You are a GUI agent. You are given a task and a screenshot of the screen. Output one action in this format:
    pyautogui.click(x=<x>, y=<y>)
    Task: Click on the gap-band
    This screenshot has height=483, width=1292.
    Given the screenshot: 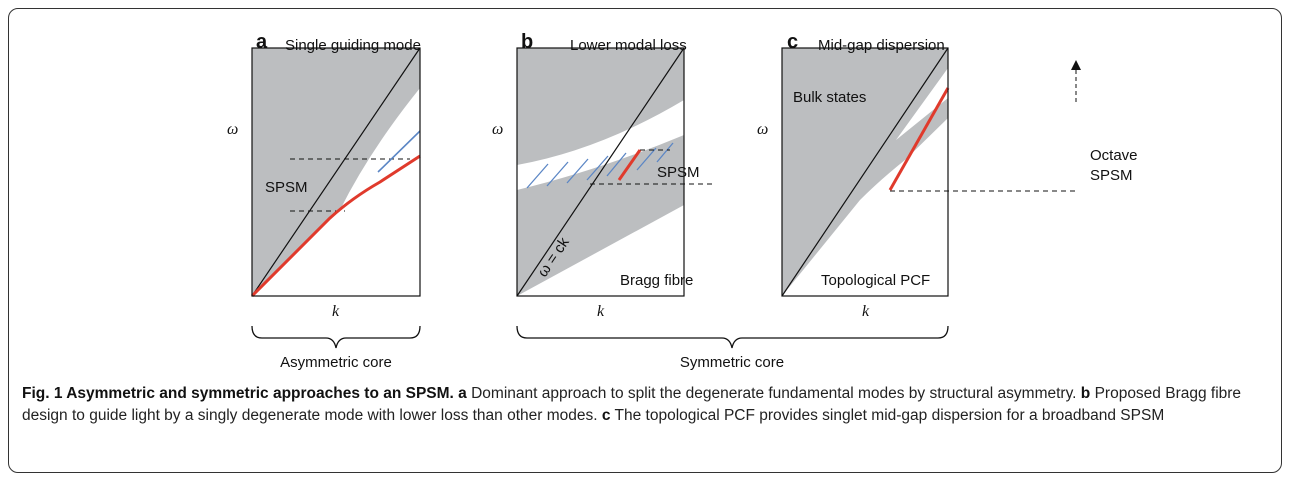 What is the action you would take?
    pyautogui.click(x=600, y=145)
    